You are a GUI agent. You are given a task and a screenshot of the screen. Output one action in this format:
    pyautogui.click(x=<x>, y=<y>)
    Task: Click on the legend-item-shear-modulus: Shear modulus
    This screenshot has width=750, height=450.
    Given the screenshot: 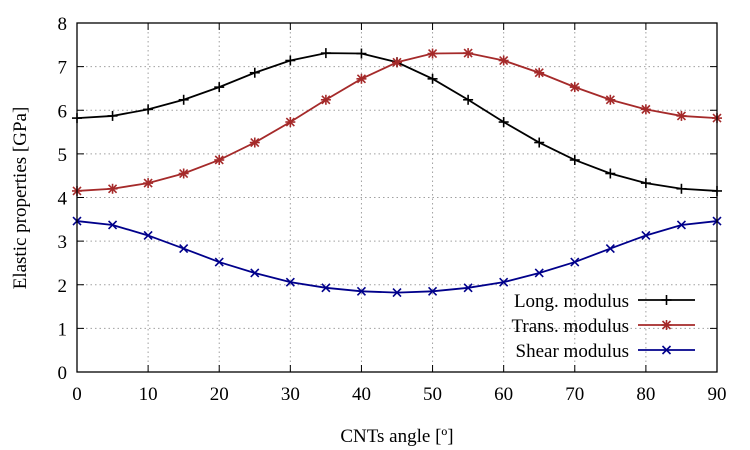 What is the action you would take?
    pyautogui.click(x=605, y=351)
    